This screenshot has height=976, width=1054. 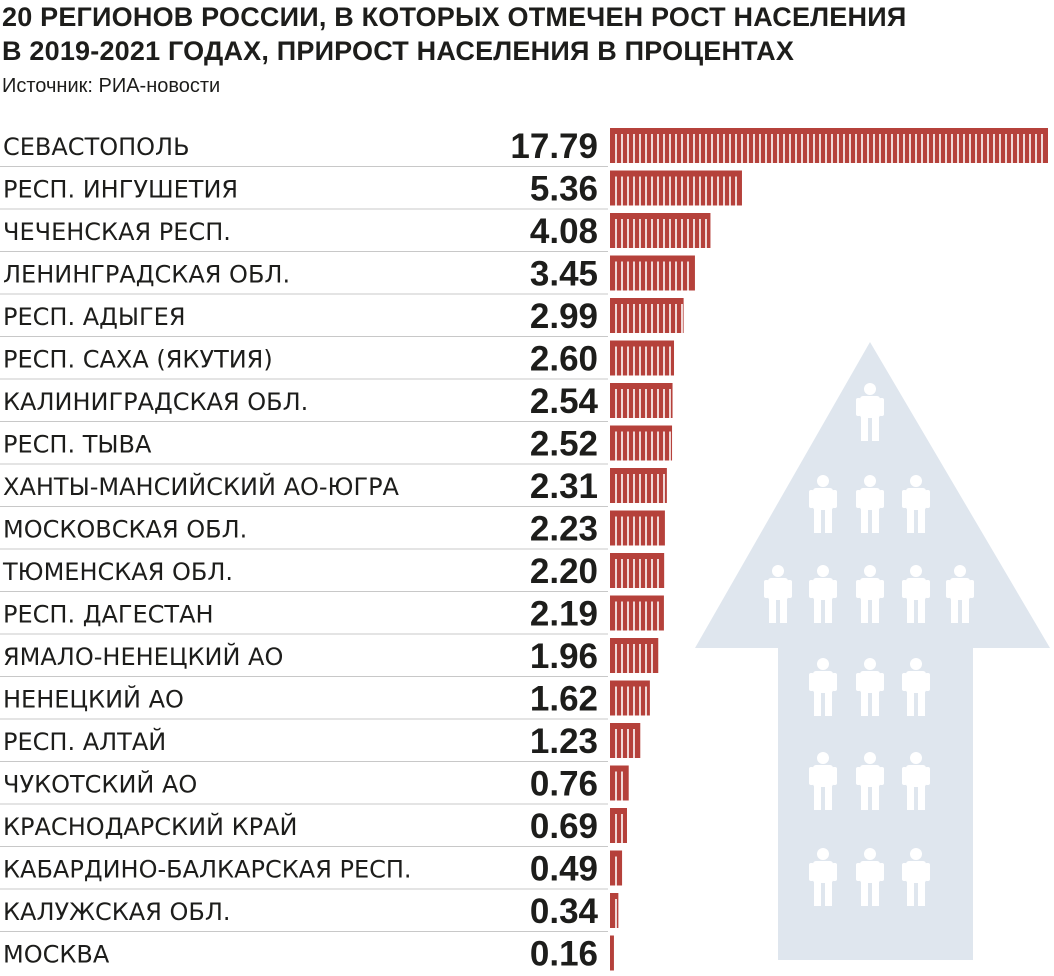 What do you see at coordinates (150, 826) in the screenshot?
I see `category-label: КРАСНОДАРСКИЙ КРАЙ` at bounding box center [150, 826].